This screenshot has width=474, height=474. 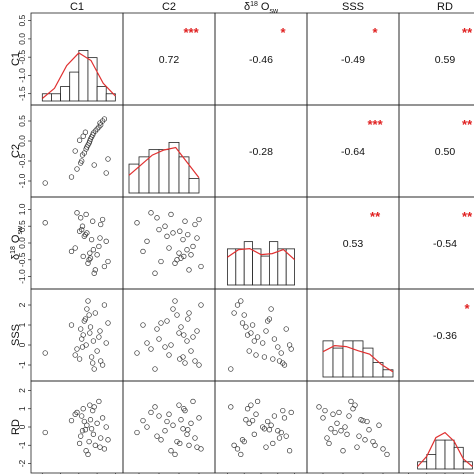 I want to click on panel-r1-c1, so click(x=169, y=151).